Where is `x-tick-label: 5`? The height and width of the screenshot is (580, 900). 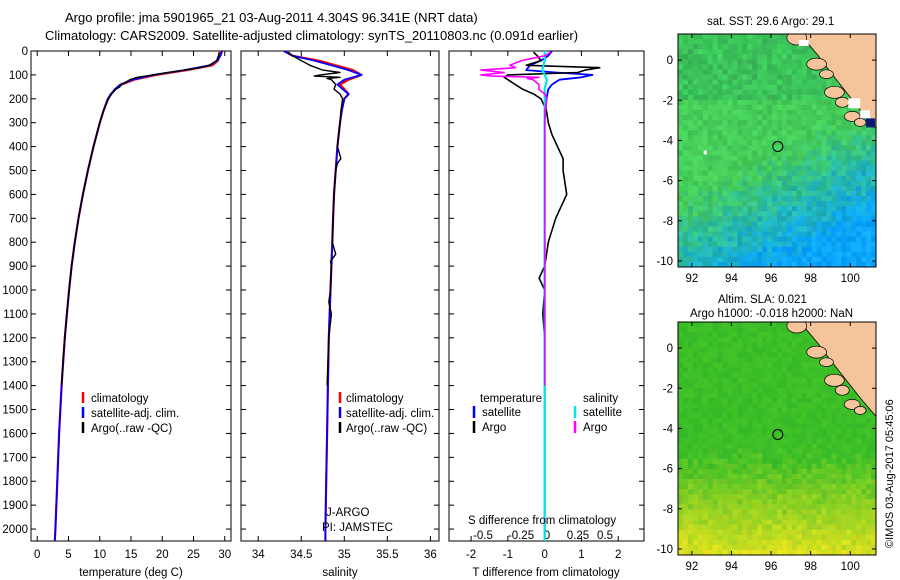
x-tick-label: 5 is located at coordinates (68, 555).